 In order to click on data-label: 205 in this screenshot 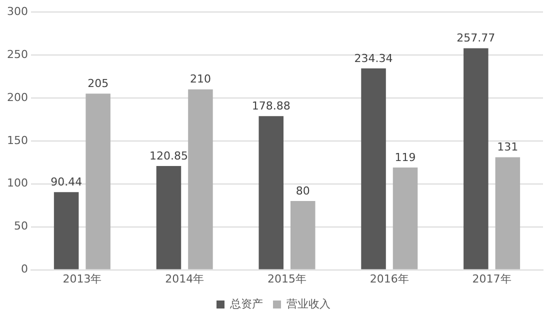, I will do `click(98, 83)`.